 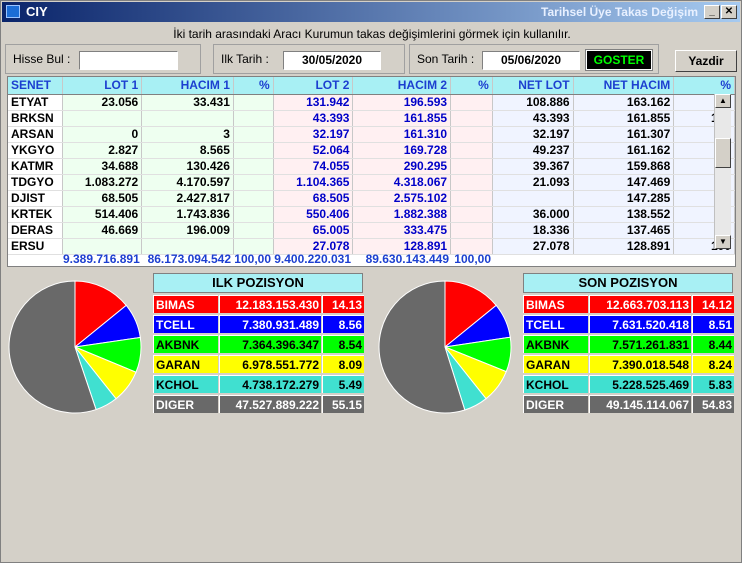 I want to click on table-cell: 161.855, so click(x=402, y=118).